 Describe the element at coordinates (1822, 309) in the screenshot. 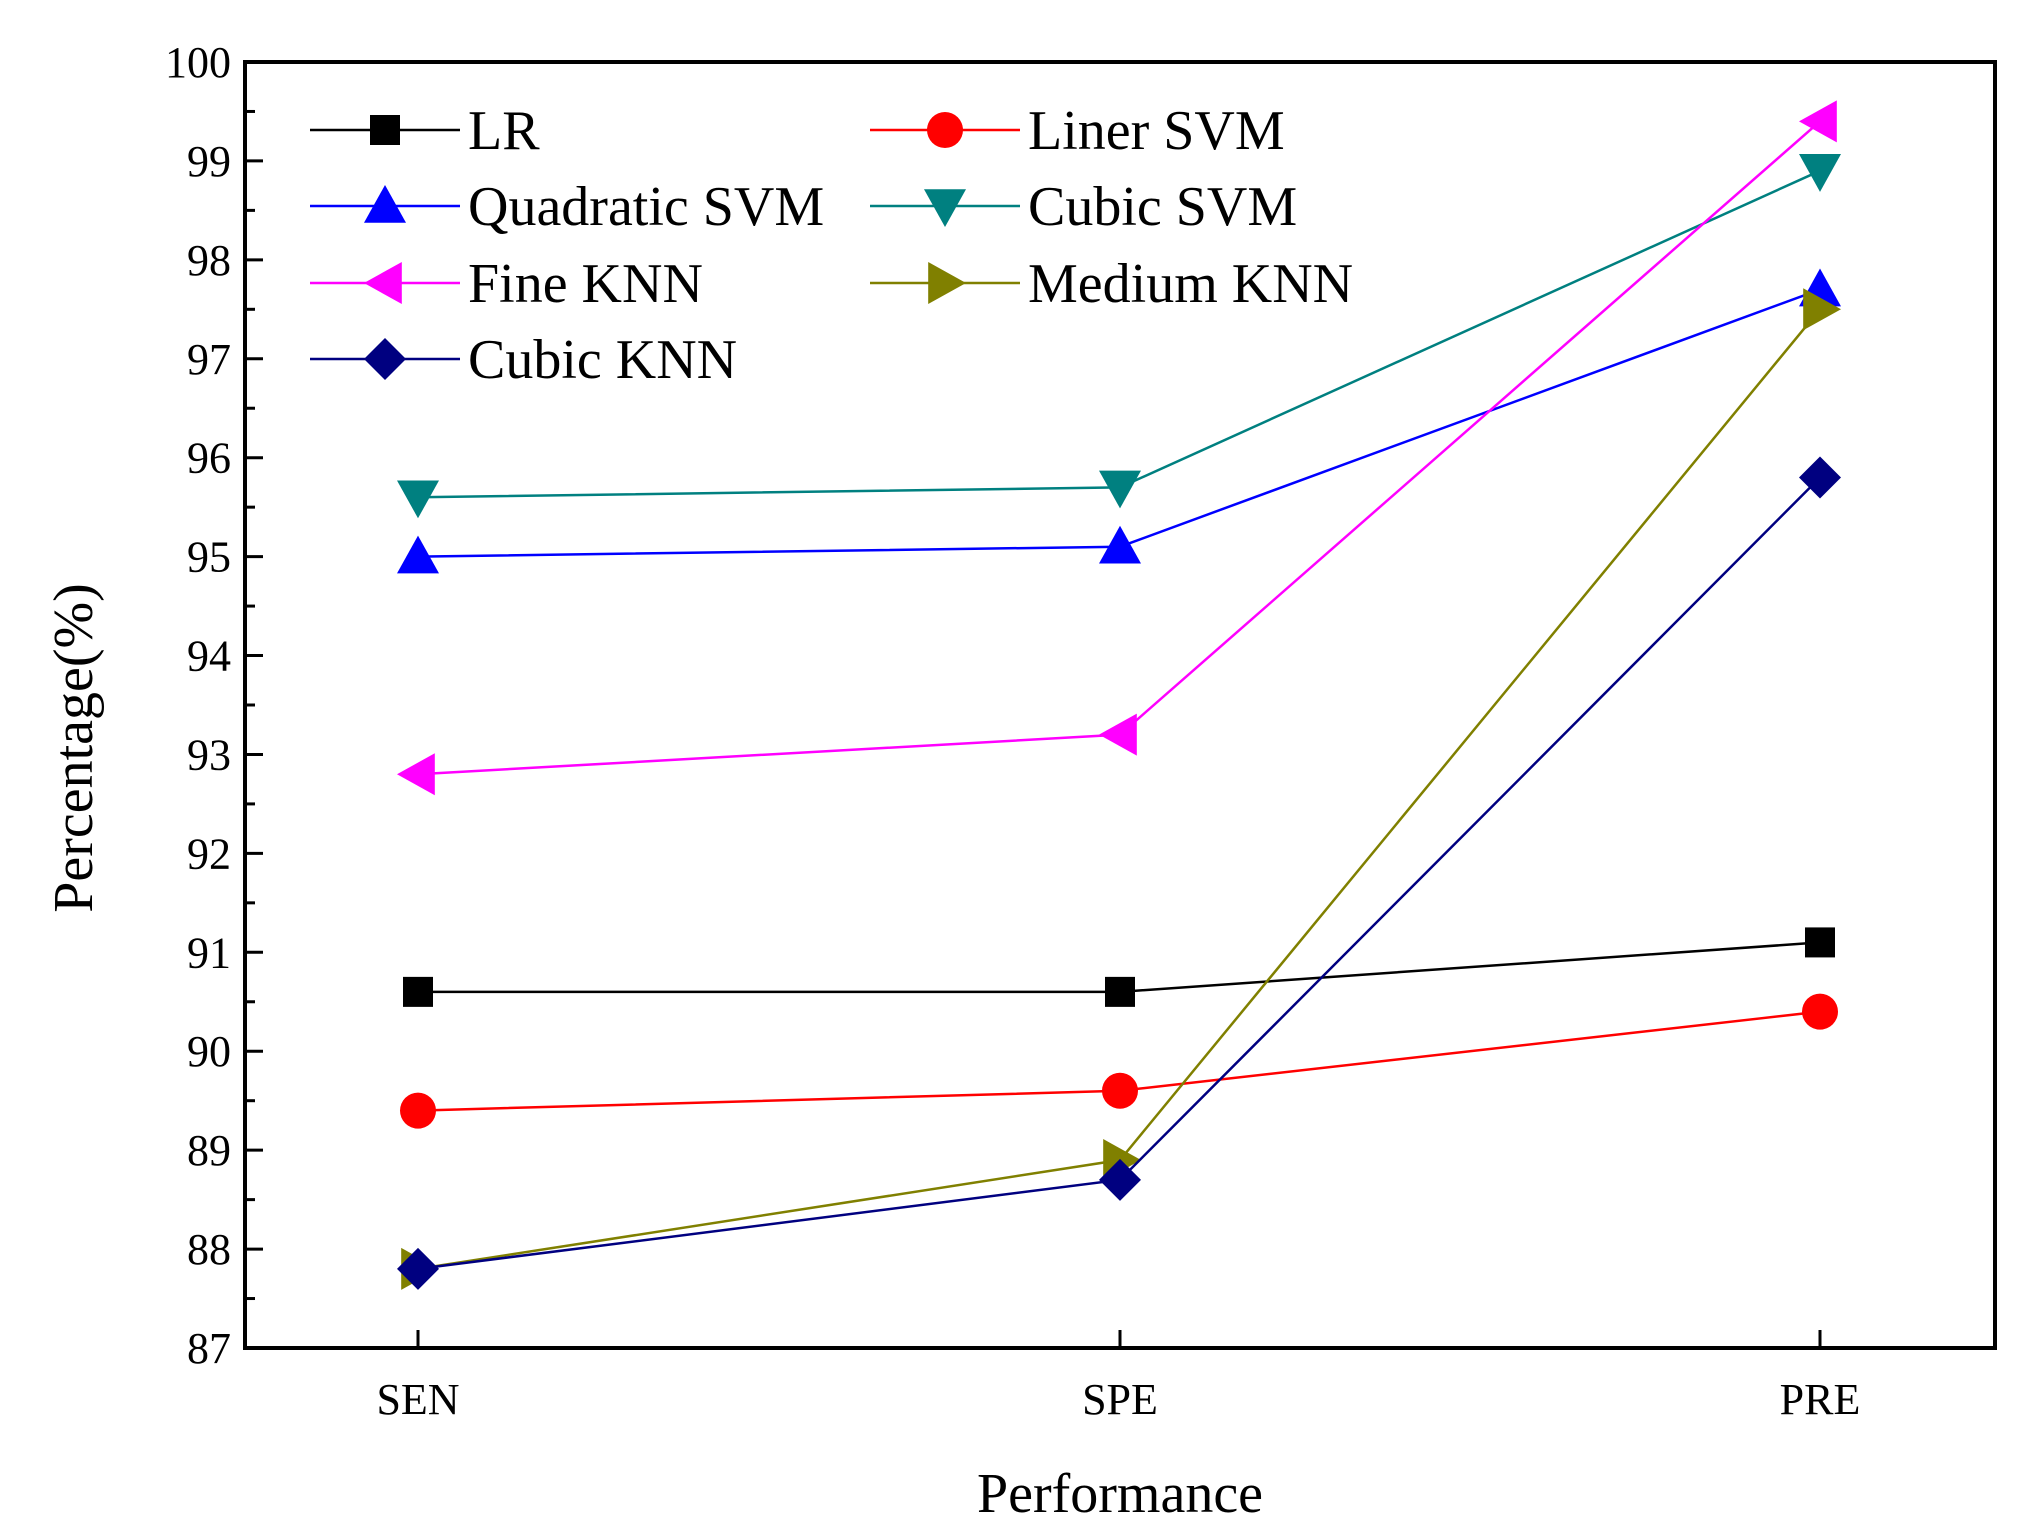

I see `data-point-medium-knn-pre` at that location.